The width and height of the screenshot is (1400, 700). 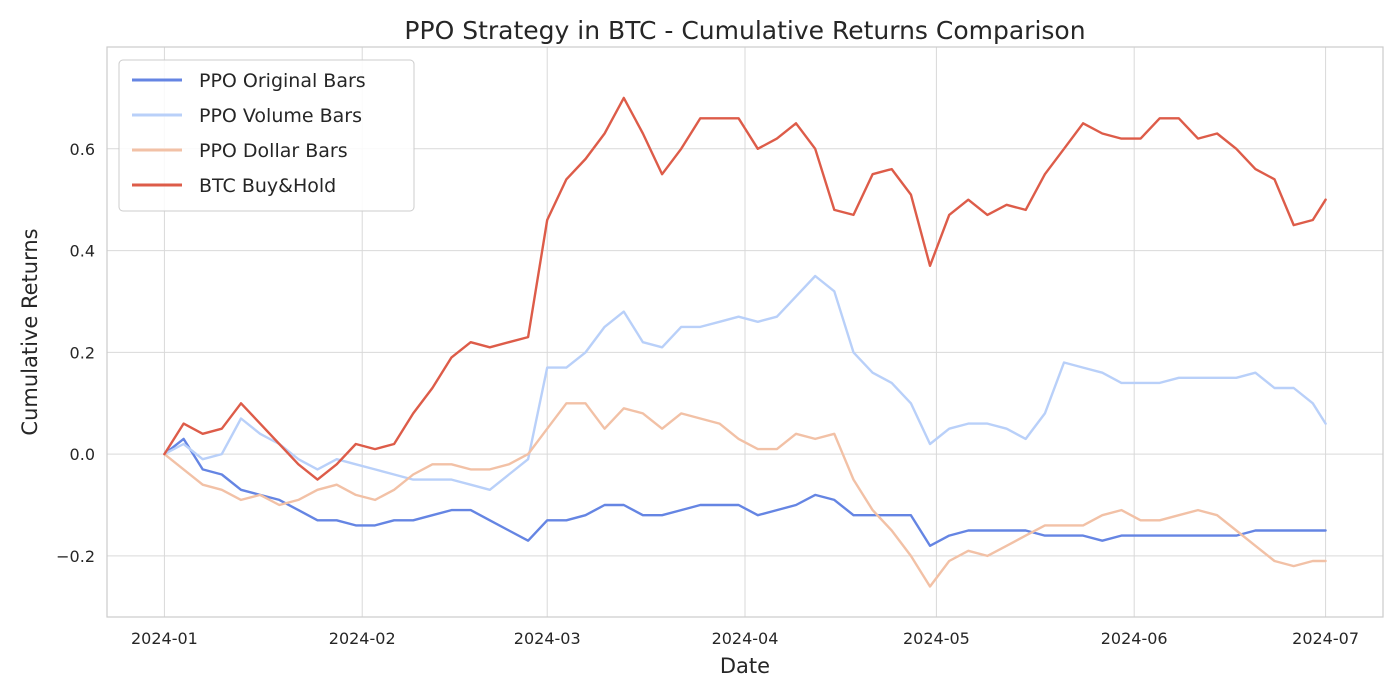 What do you see at coordinates (362, 638) in the screenshot?
I see `x-tick-label: 2024-02` at bounding box center [362, 638].